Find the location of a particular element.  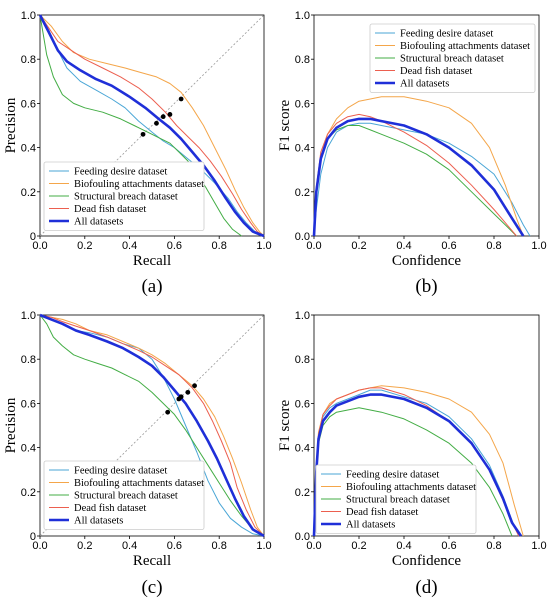

series-line-feeding is located at coordinates (422, 179).